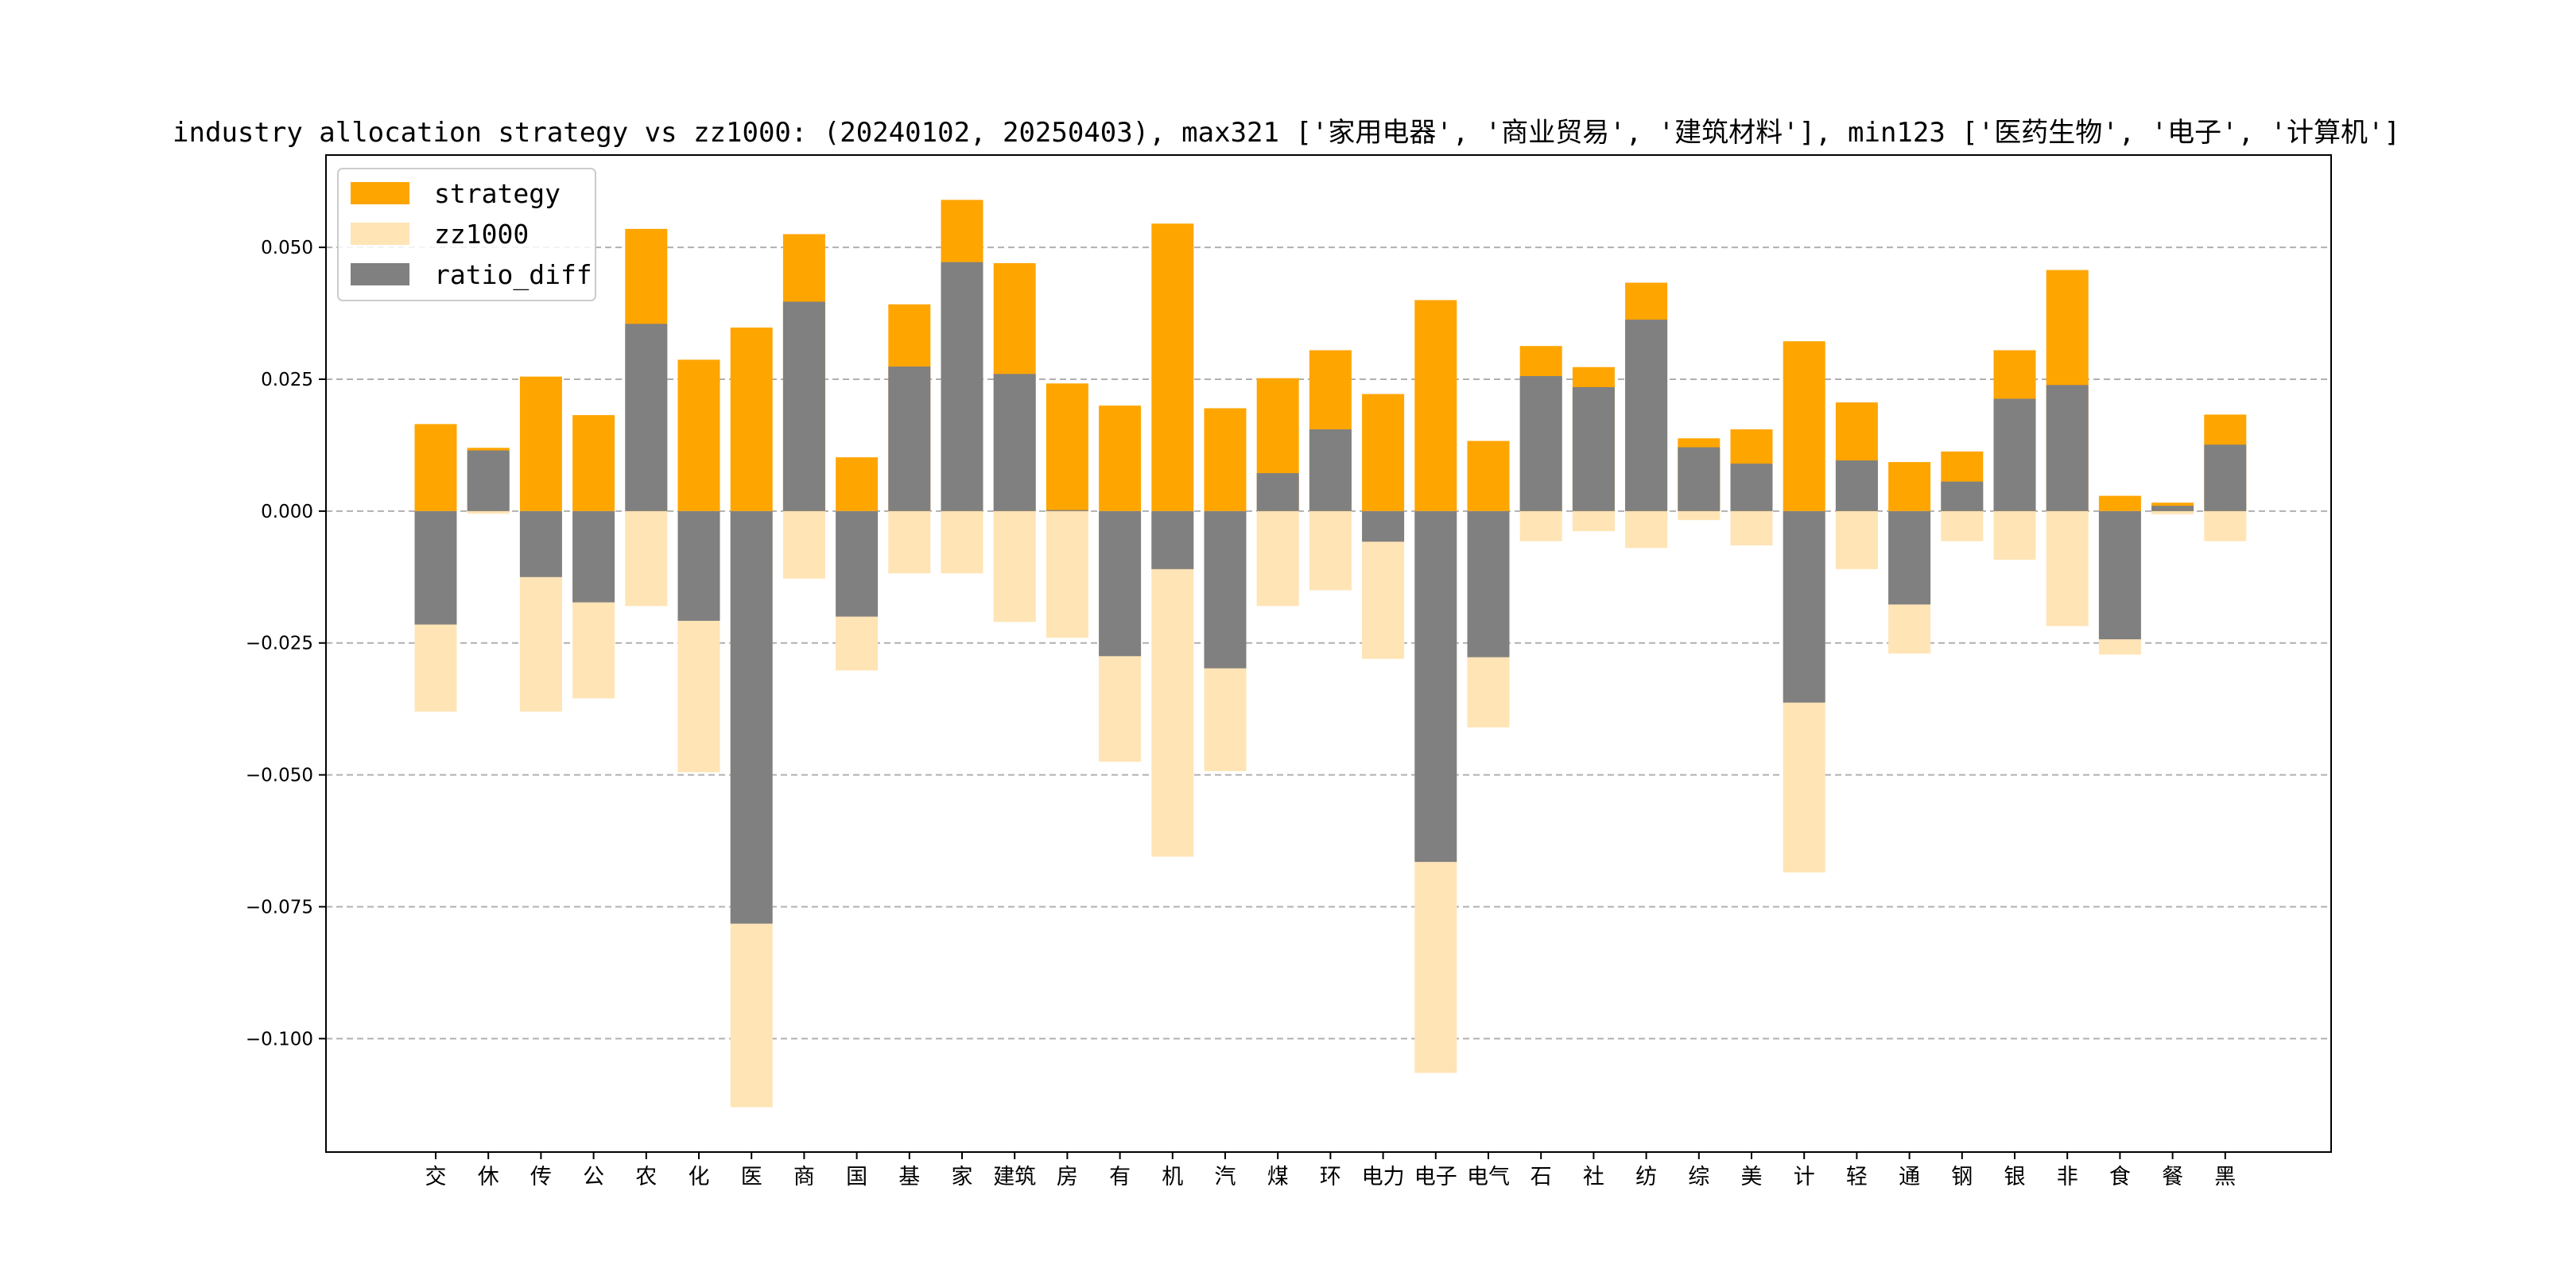  Describe the element at coordinates (2015, 1177) in the screenshot. I see `x-tick-label: 银` at that location.